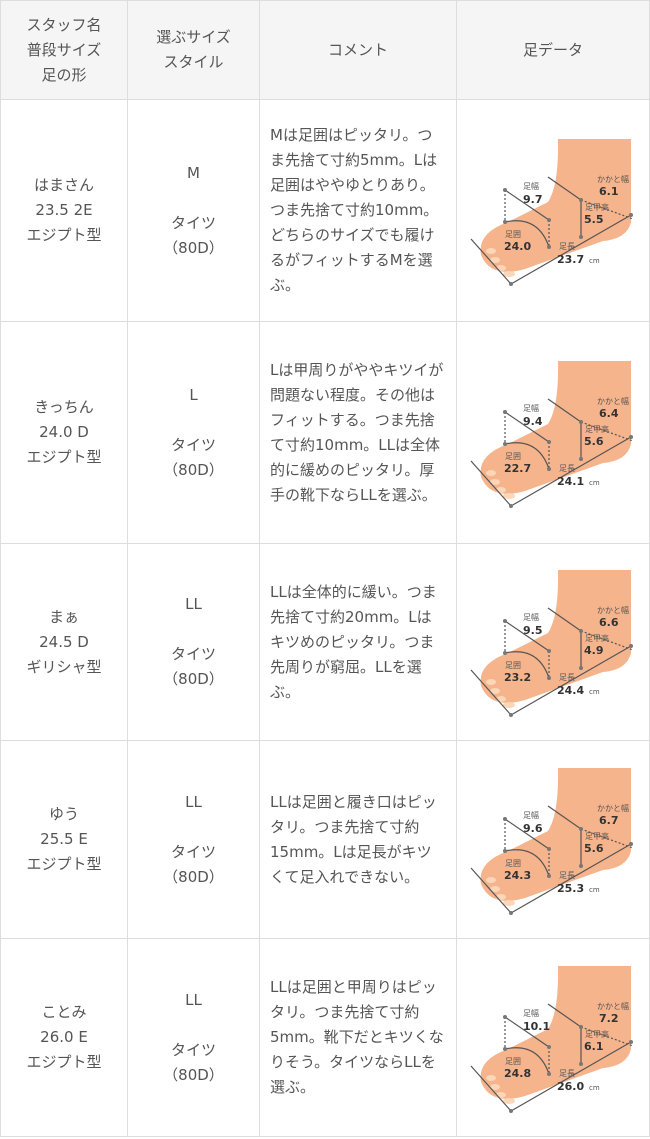  Describe the element at coordinates (570, 888) in the screenshot. I see `value-length: 25.3` at that location.